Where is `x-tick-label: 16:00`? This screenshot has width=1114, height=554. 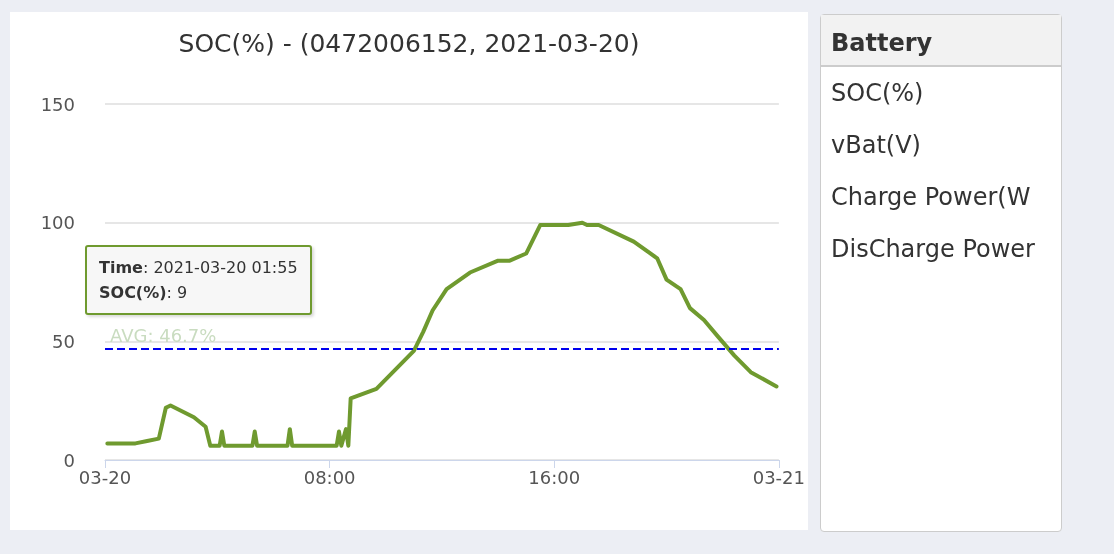 x-tick-label: 16:00 is located at coordinates (554, 477).